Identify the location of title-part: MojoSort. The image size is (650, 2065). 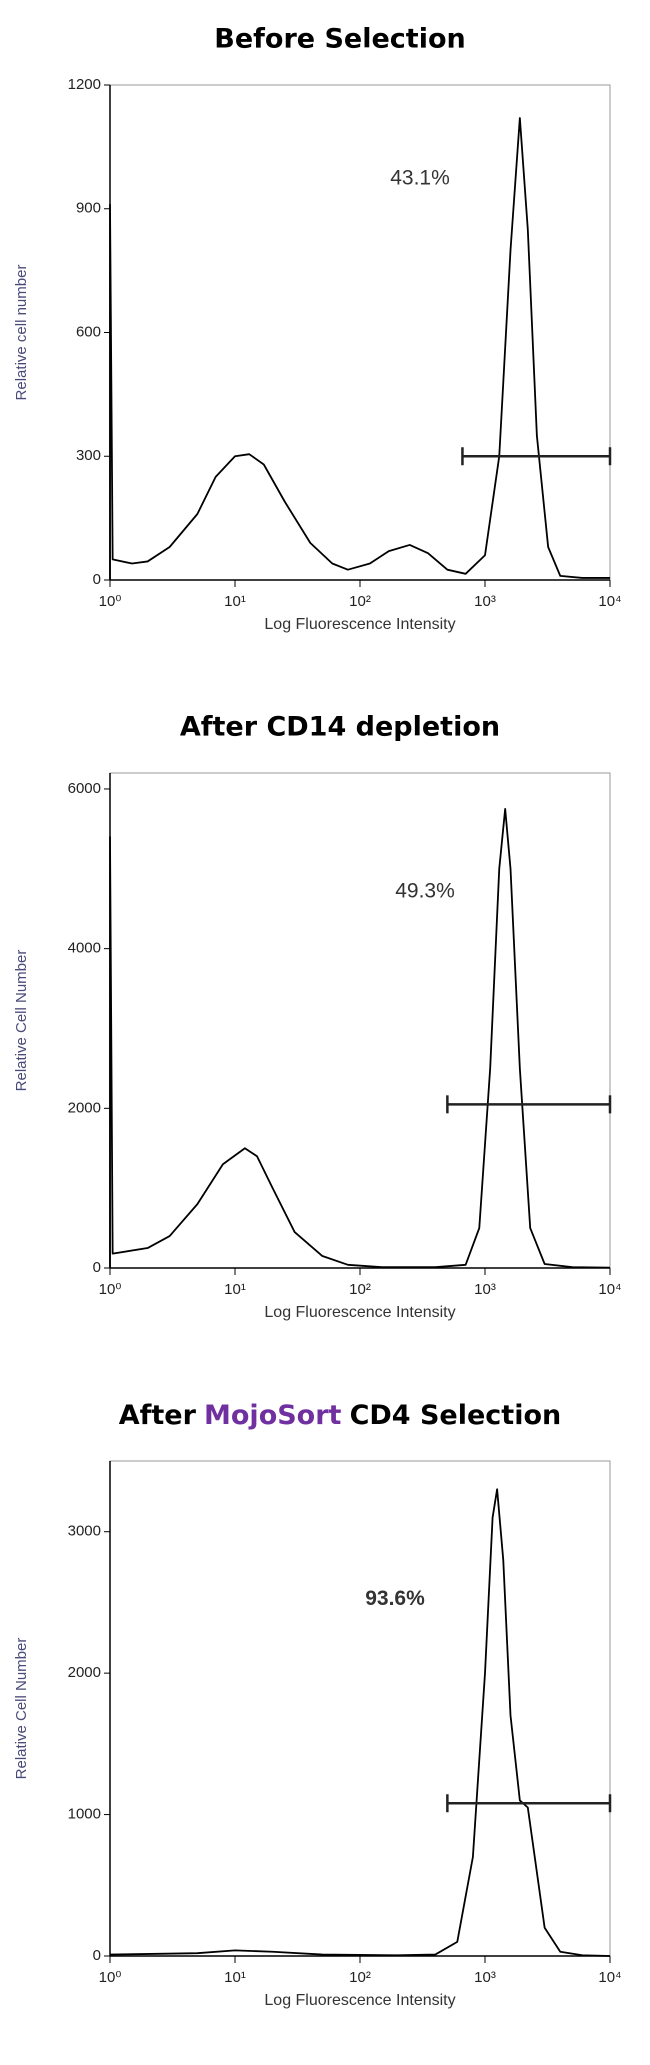
(273, 1415).